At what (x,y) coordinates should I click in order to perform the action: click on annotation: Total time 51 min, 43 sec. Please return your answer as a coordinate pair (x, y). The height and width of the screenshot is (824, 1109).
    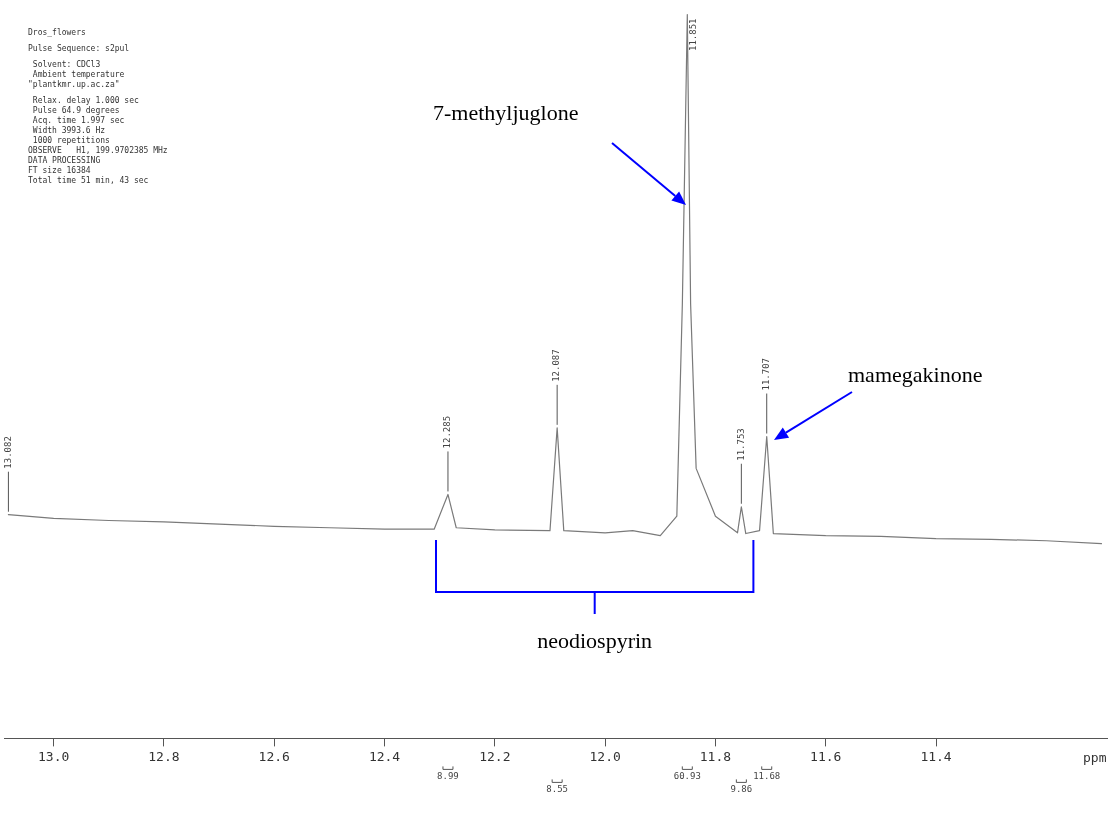
    Looking at the image, I should click on (89, 181).